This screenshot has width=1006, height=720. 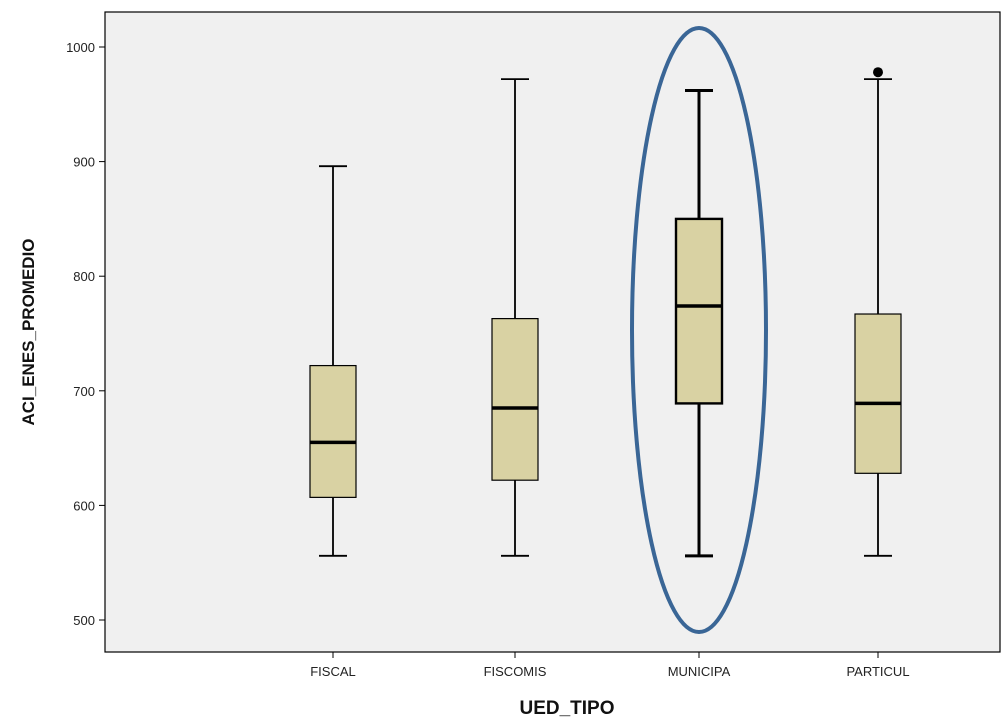 I want to click on x-tick-label: MUNICIPA, so click(x=699, y=671).